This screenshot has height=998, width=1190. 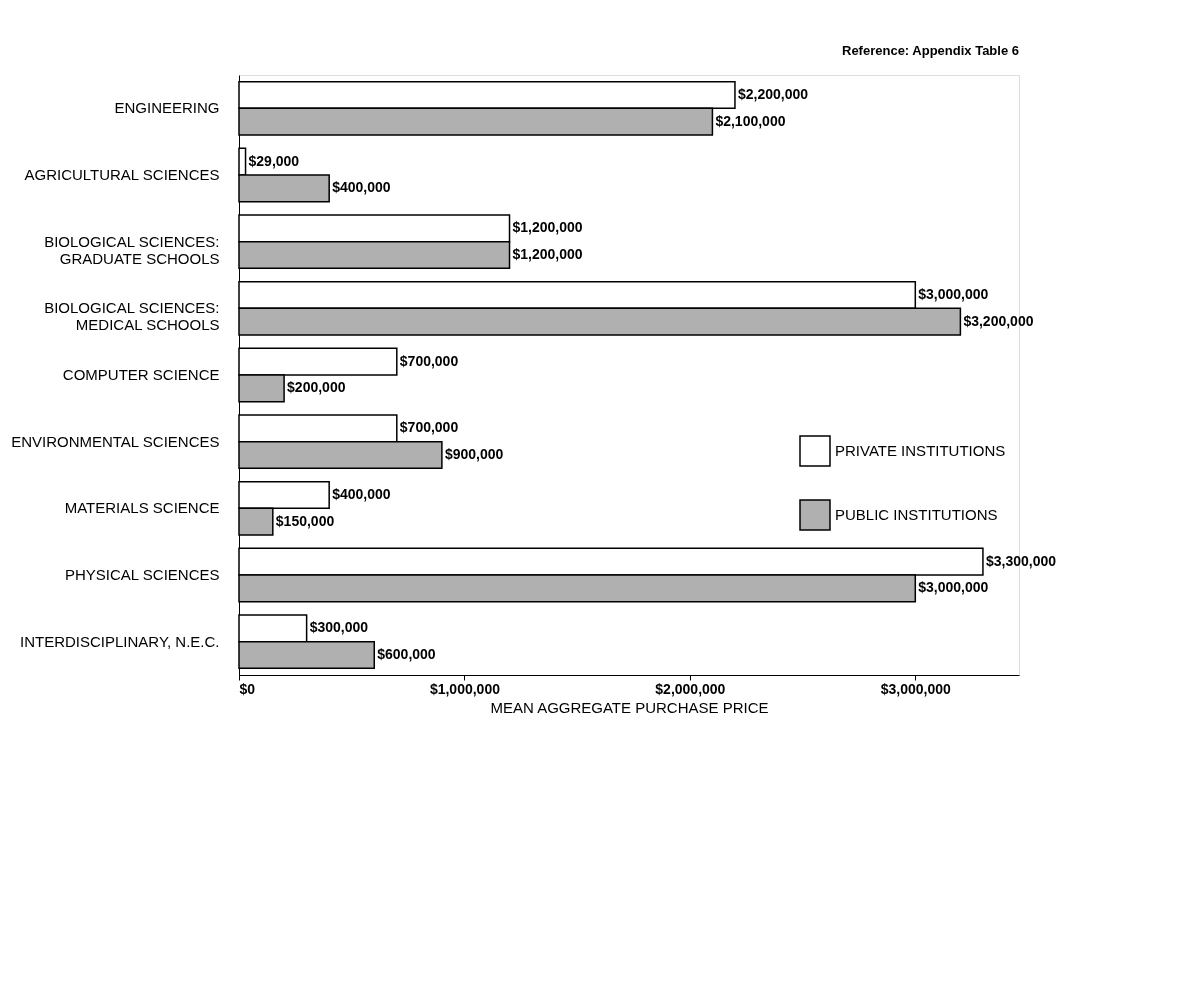 I want to click on legend-label: PRIVATE INSTITUTIONS, so click(x=920, y=450).